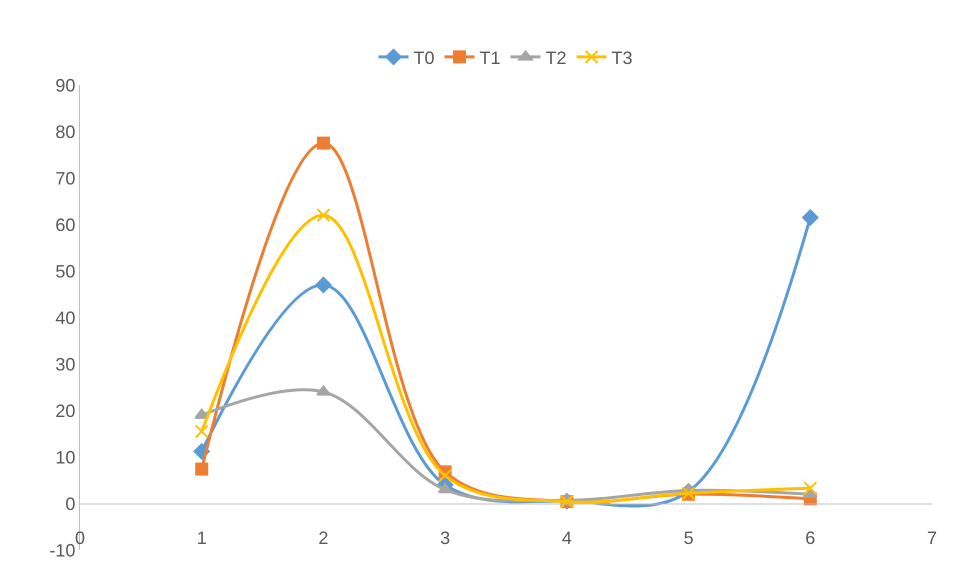 The height and width of the screenshot is (580, 957). What do you see at coordinates (65, 224) in the screenshot?
I see `y-tick-label: 60` at bounding box center [65, 224].